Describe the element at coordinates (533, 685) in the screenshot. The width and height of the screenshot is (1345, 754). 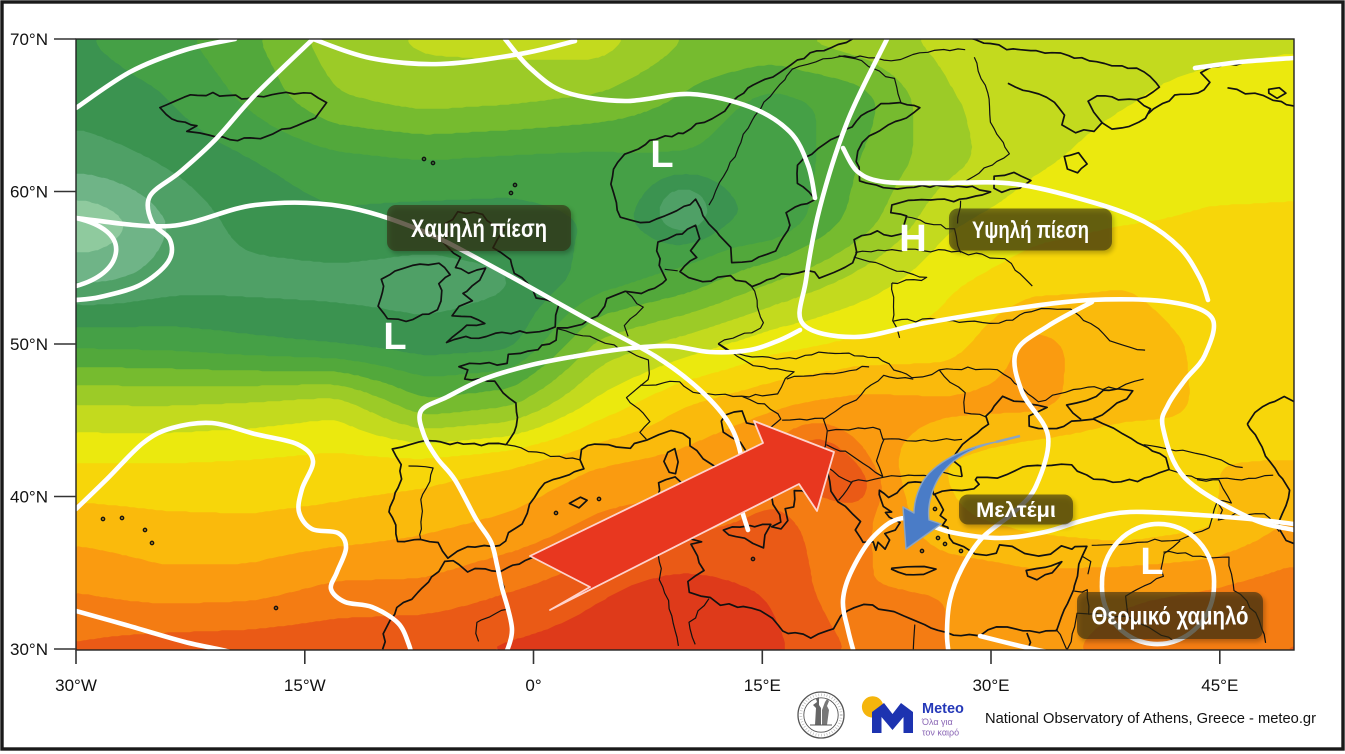
I see `svg-text: 0°` at that location.